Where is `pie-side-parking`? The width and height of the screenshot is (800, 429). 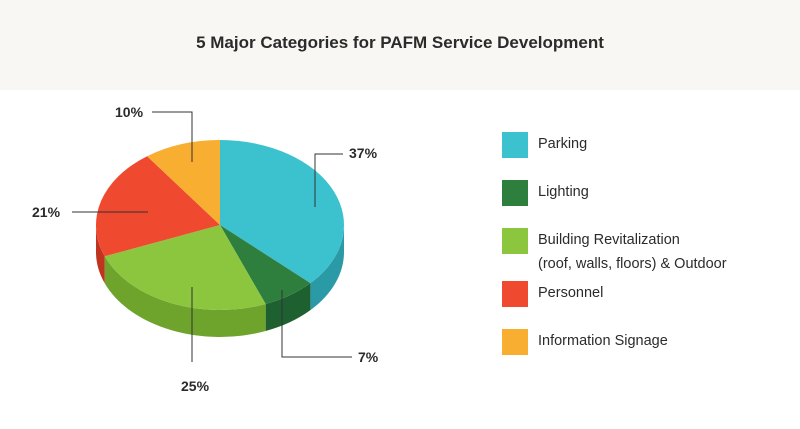 pie-side-parking is located at coordinates (327, 268).